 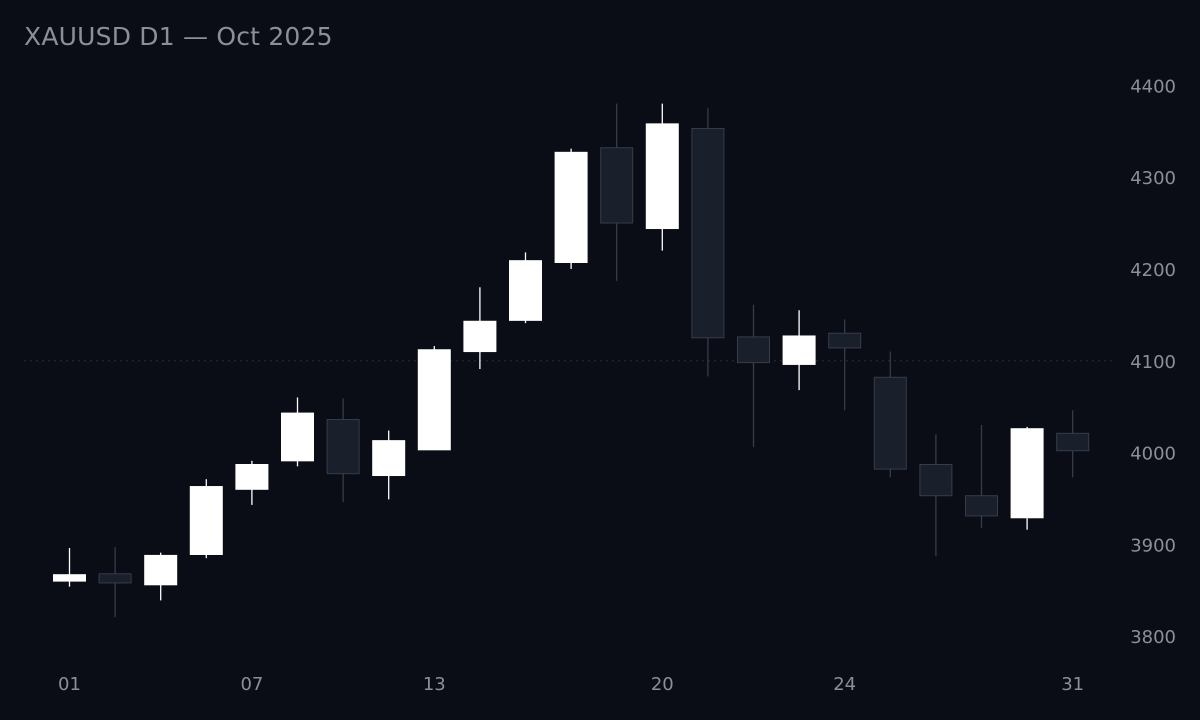 What do you see at coordinates (571, 684) in the screenshot?
I see `x-axis: 01 07 13 20 24 31` at bounding box center [571, 684].